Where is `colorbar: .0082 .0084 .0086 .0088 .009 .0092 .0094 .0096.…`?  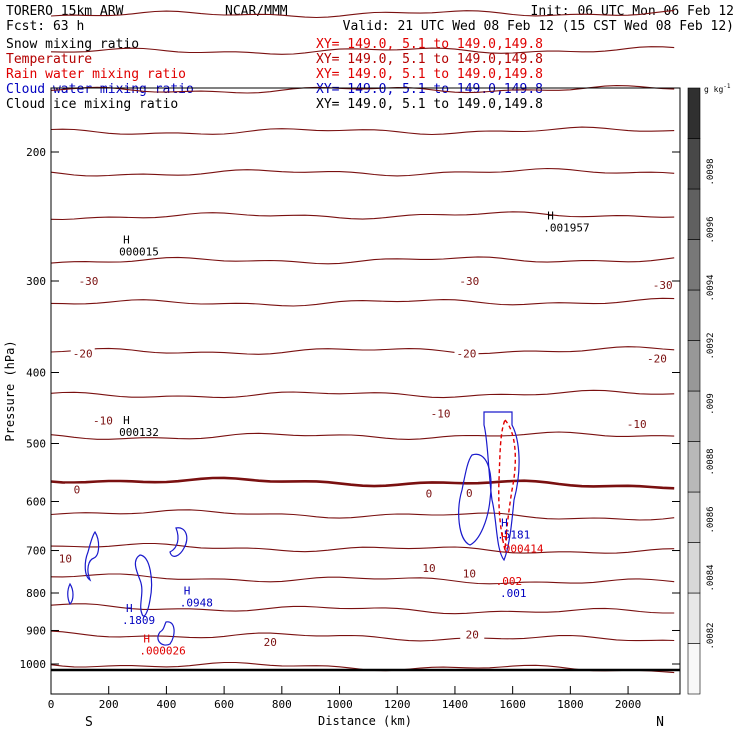
colorbar: .0082 .0084 .0086 .0088 .009 .0092 .0094 .0096.… is located at coordinates (701, 391).